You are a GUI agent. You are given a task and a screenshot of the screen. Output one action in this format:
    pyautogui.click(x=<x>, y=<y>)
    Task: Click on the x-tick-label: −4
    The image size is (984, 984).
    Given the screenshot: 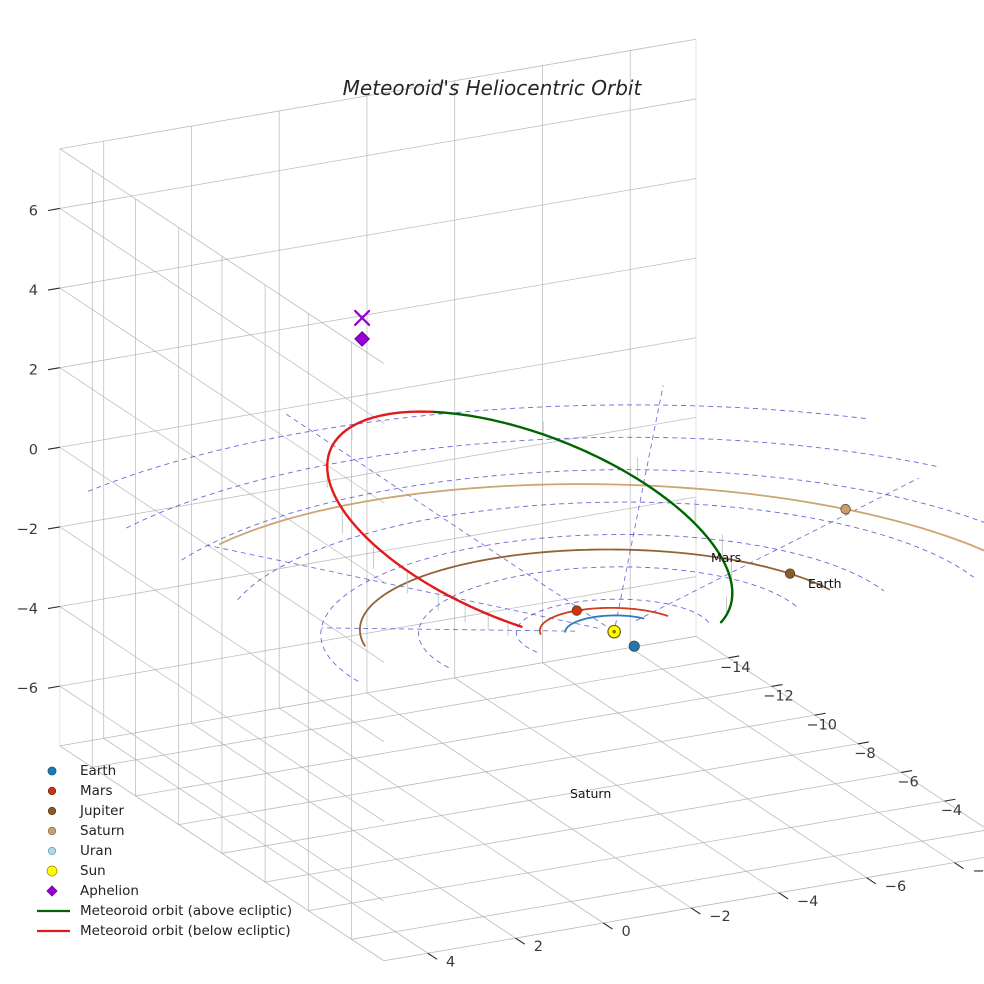 What is the action you would take?
    pyautogui.click(x=951, y=811)
    